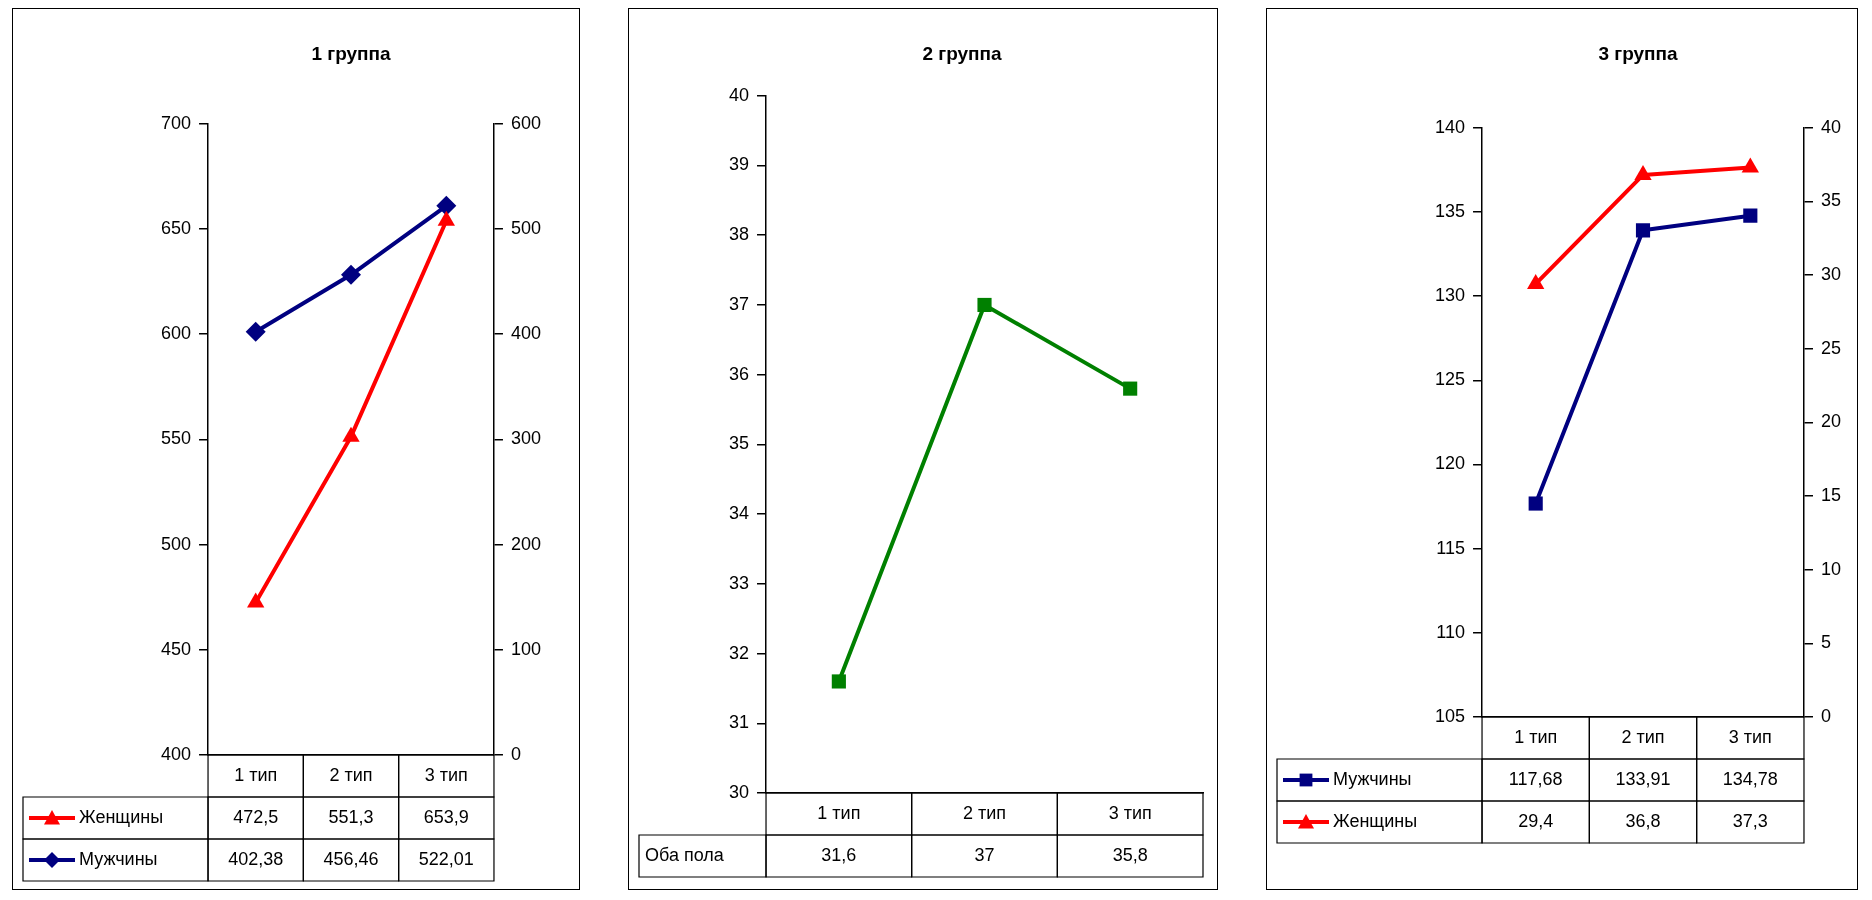 The image size is (1872, 900). What do you see at coordinates (176, 543) in the screenshot?
I see `y-tick-label: 500` at bounding box center [176, 543].